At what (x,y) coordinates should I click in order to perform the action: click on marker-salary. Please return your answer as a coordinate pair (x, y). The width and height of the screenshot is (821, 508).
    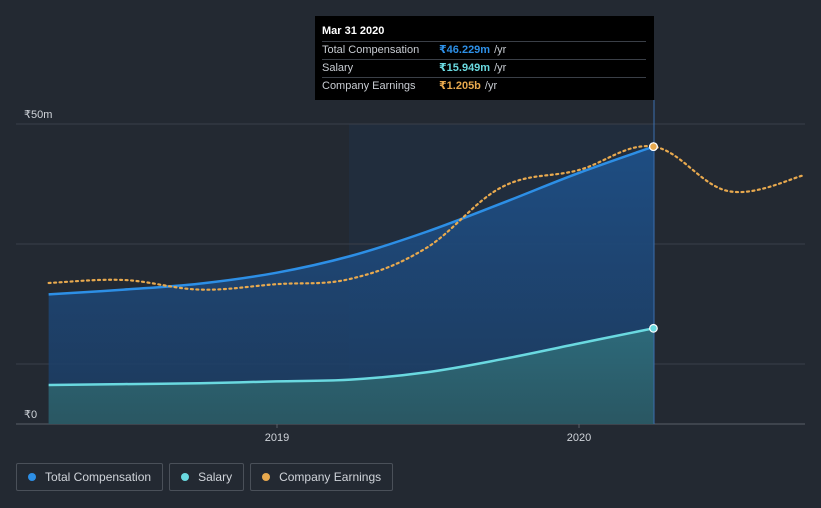
    Looking at the image, I should click on (653, 328).